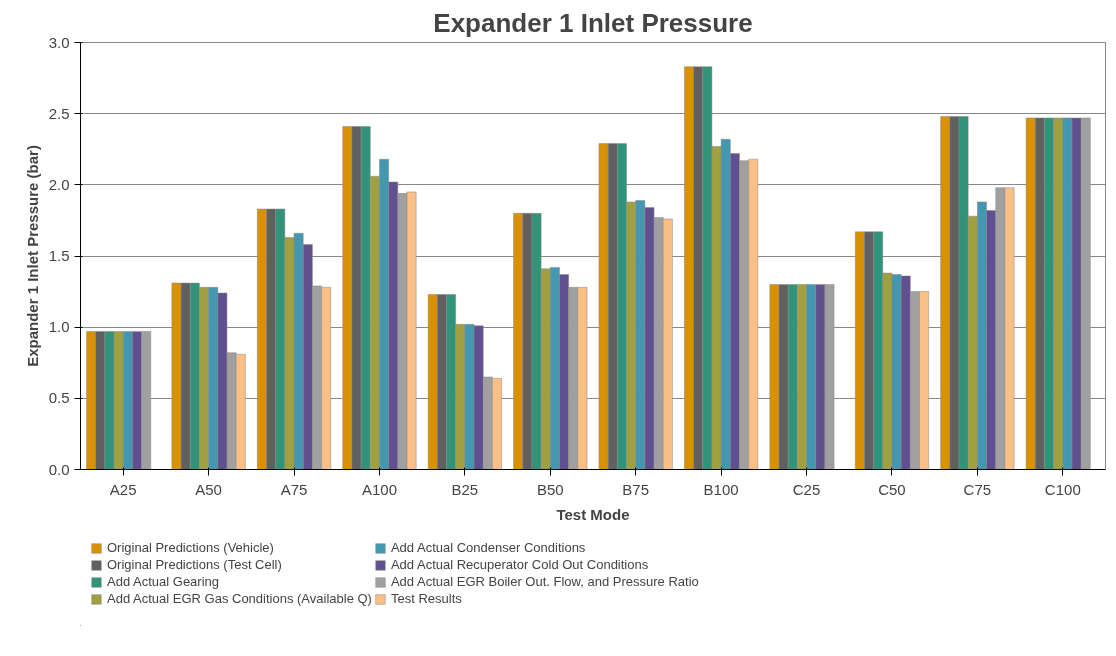 This screenshot has height=656, width=1116. I want to click on x-tick-label: B25, so click(465, 489).